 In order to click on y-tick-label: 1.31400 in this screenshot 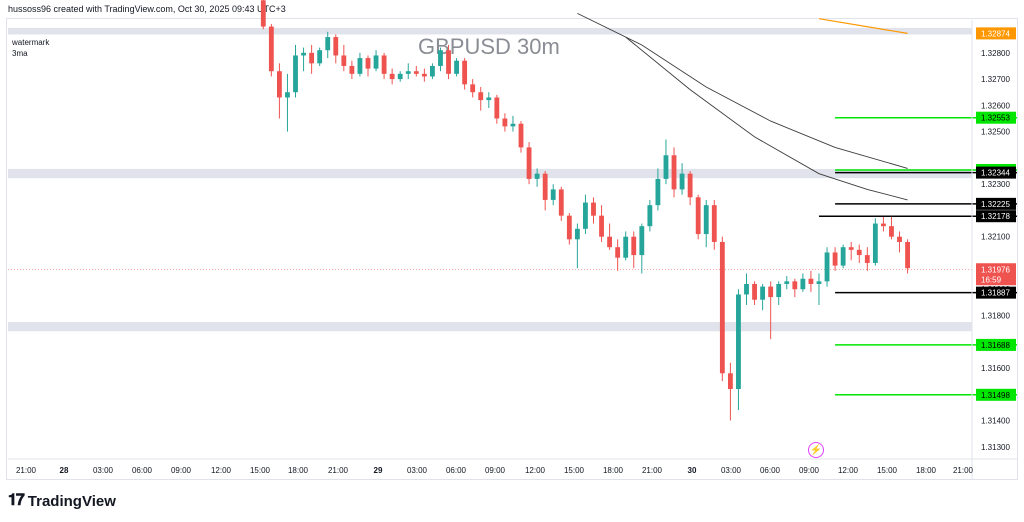, I will do `click(995, 421)`.